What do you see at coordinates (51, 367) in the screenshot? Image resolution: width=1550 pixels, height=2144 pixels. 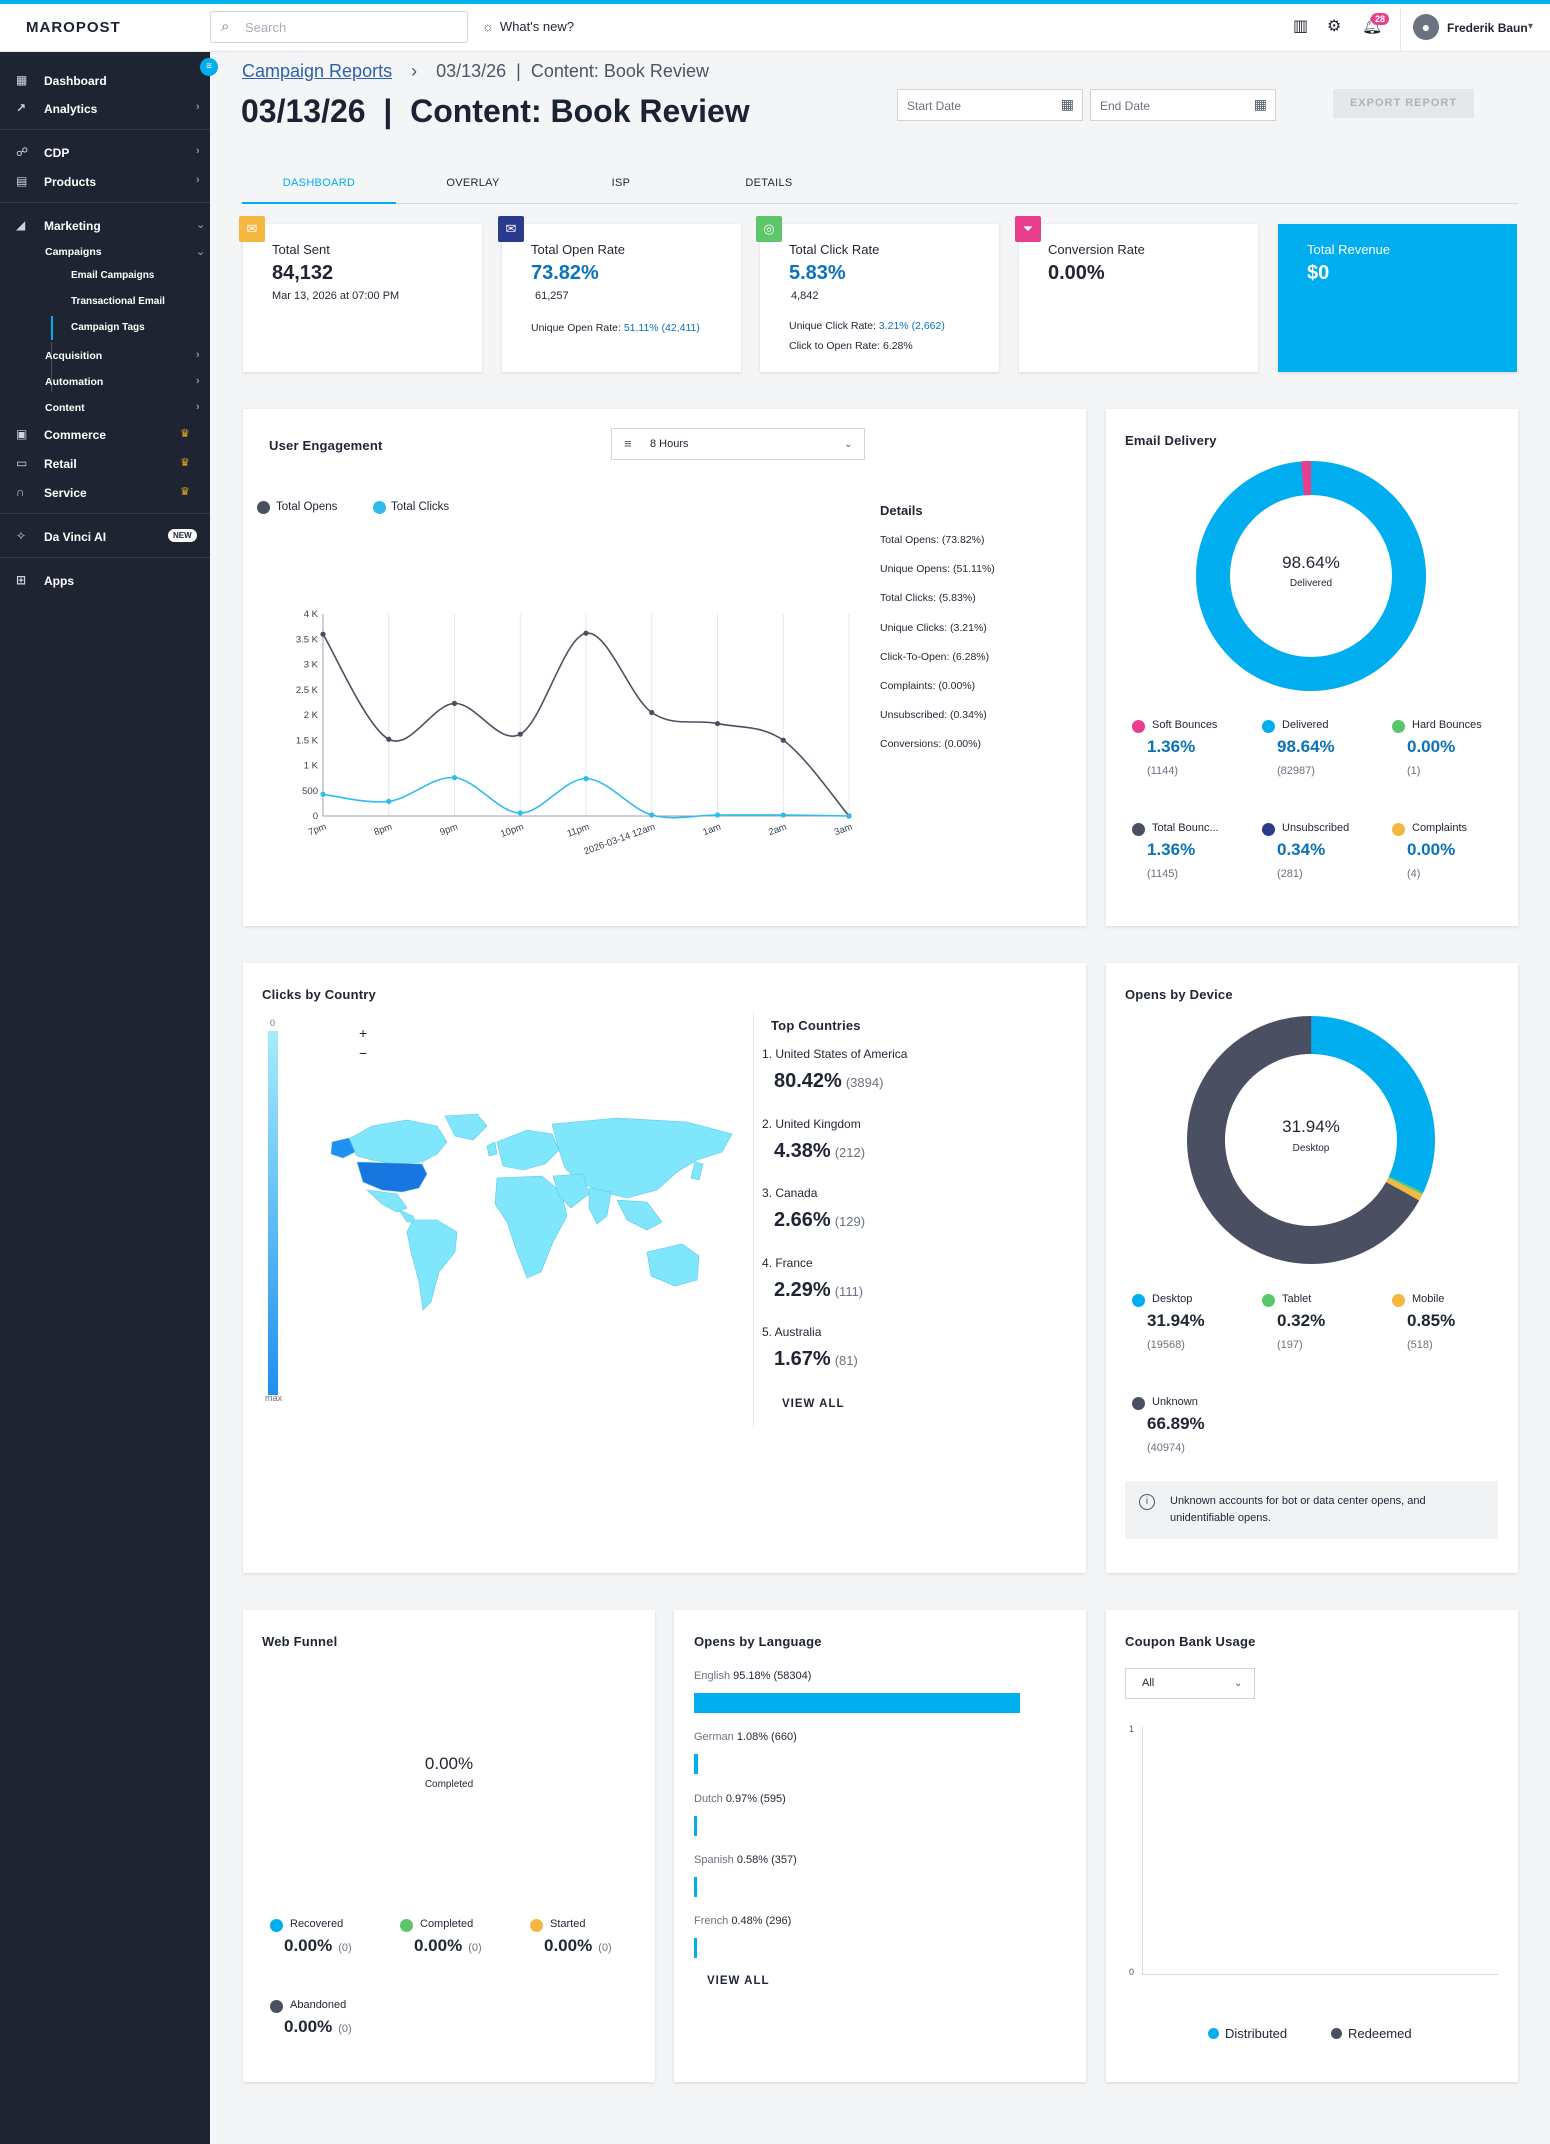 I see `tree-line` at bounding box center [51, 367].